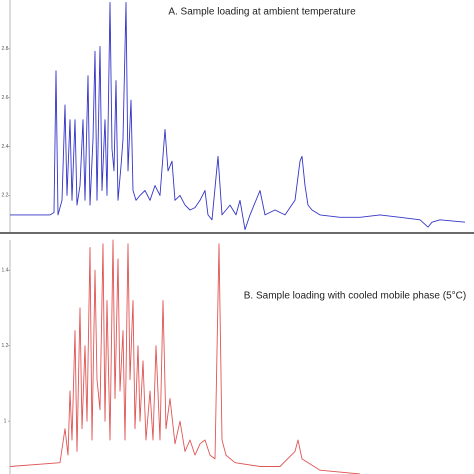 This screenshot has width=474, height=474. I want to click on y-tick-label: 1, so click(5, 421).